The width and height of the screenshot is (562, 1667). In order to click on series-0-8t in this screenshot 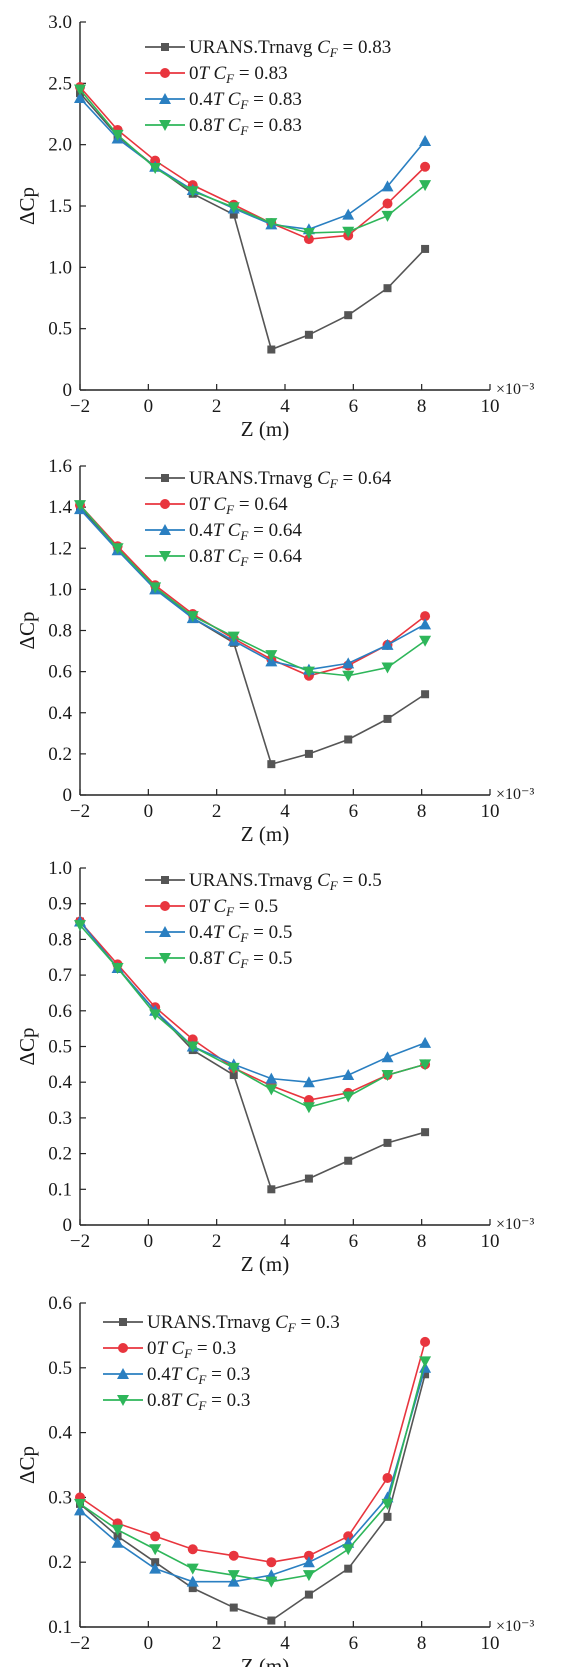, I will do `click(253, 1017)`.